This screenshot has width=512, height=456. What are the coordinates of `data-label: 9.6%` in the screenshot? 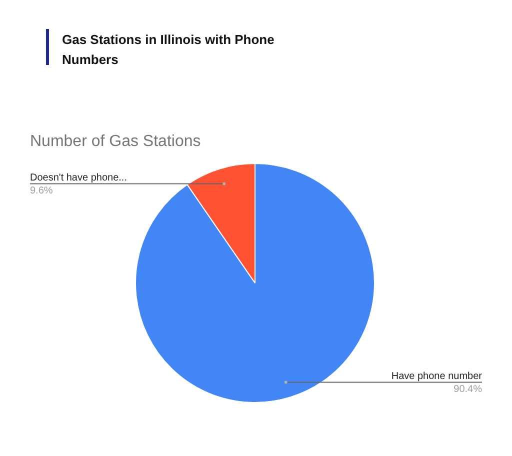 It's located at (41, 190).